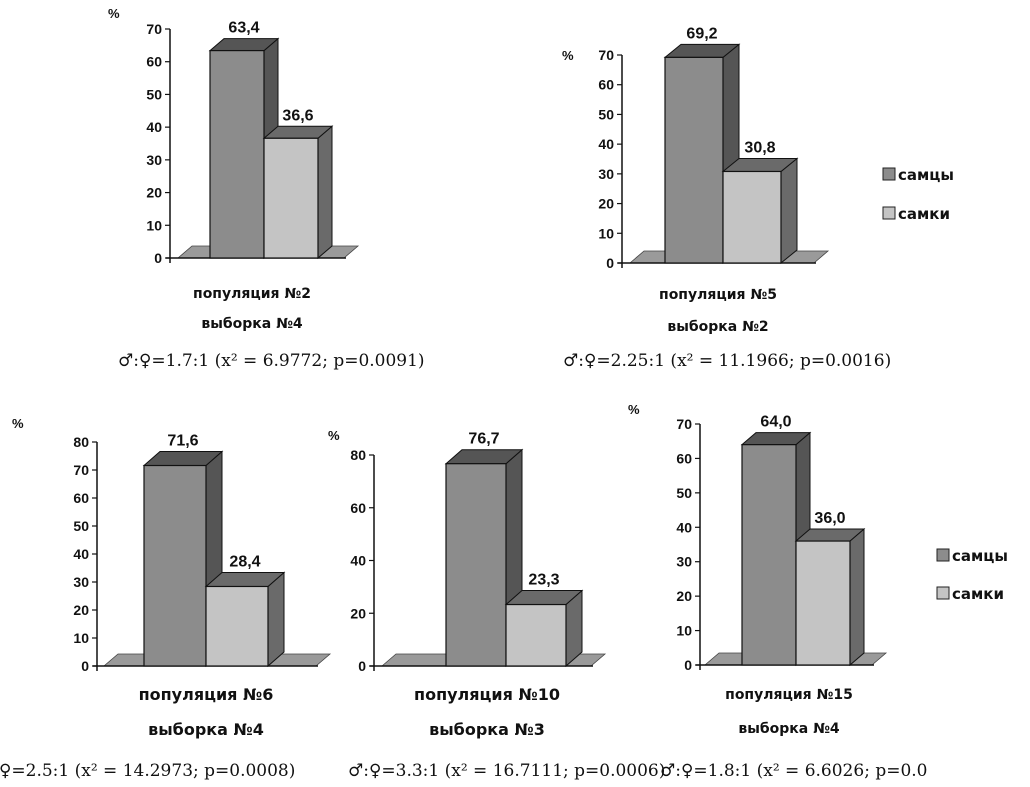 The image size is (1030, 787). What do you see at coordinates (543, 580) in the screenshot?
I see `data-label-females: 23,3` at bounding box center [543, 580].